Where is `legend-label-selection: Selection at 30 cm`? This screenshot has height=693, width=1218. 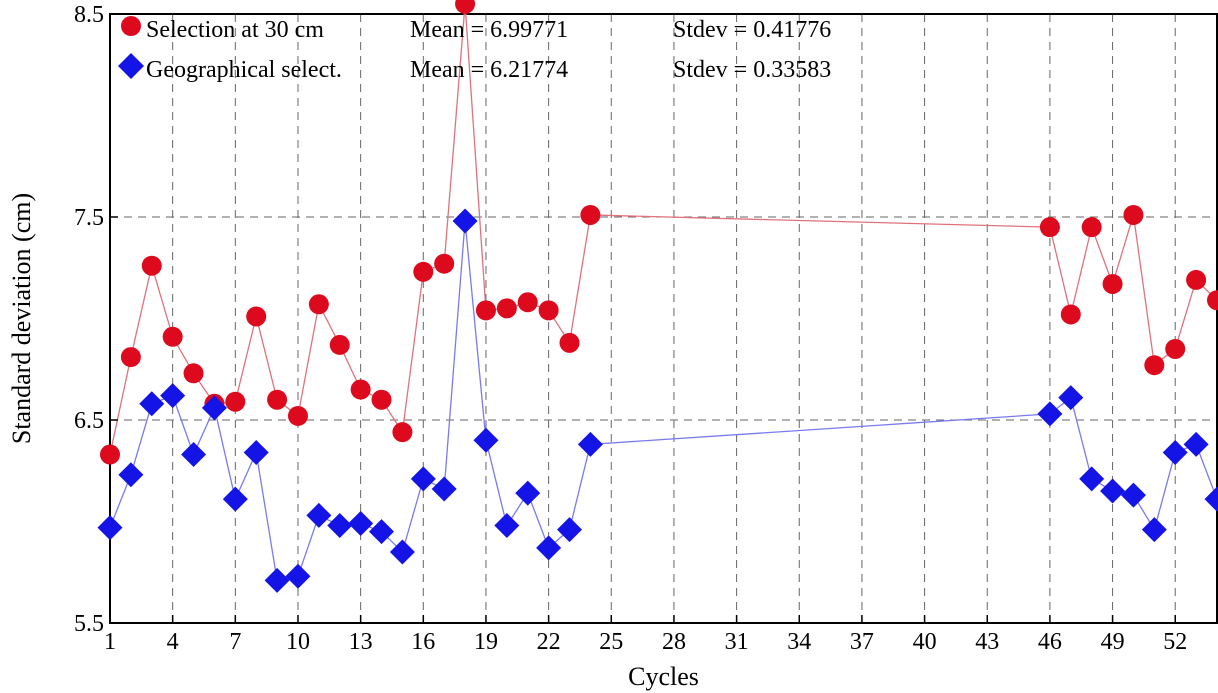 legend-label-selection: Selection at 30 cm is located at coordinates (235, 30).